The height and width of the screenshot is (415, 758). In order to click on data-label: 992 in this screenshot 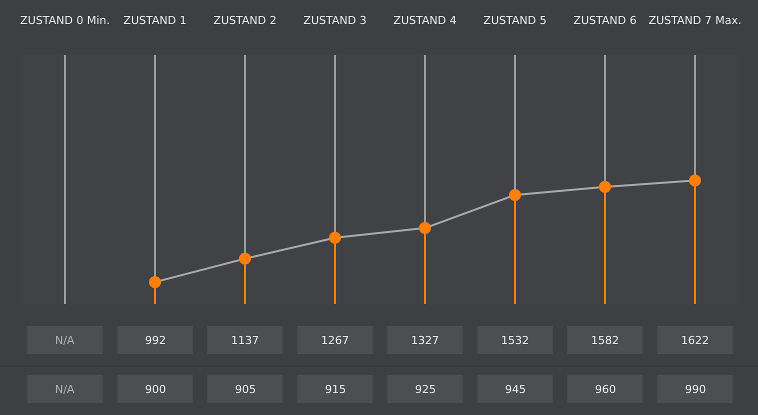, I will do `click(155, 340)`.